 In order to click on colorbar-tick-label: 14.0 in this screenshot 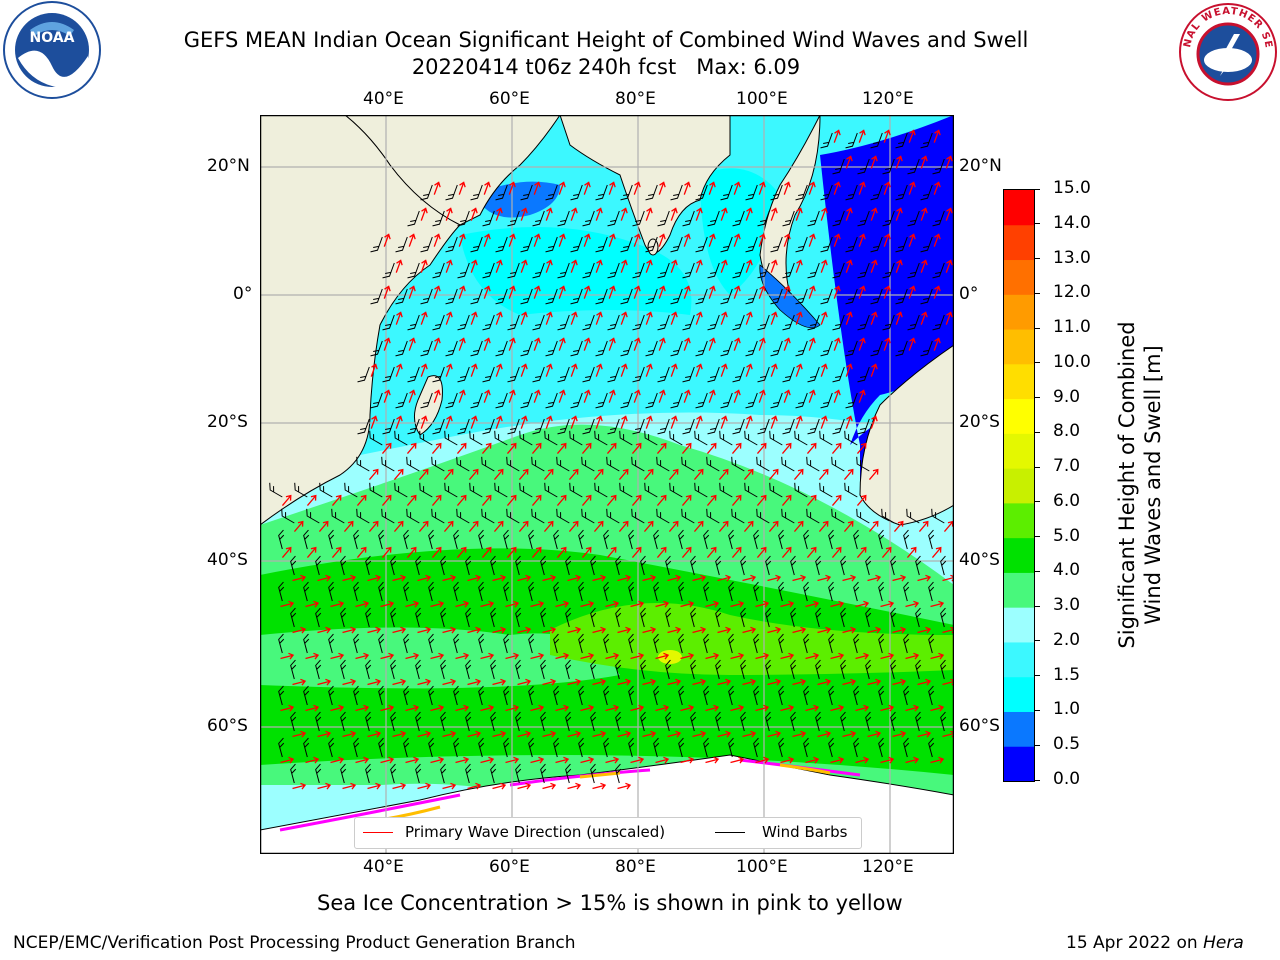, I will do `click(1072, 222)`.